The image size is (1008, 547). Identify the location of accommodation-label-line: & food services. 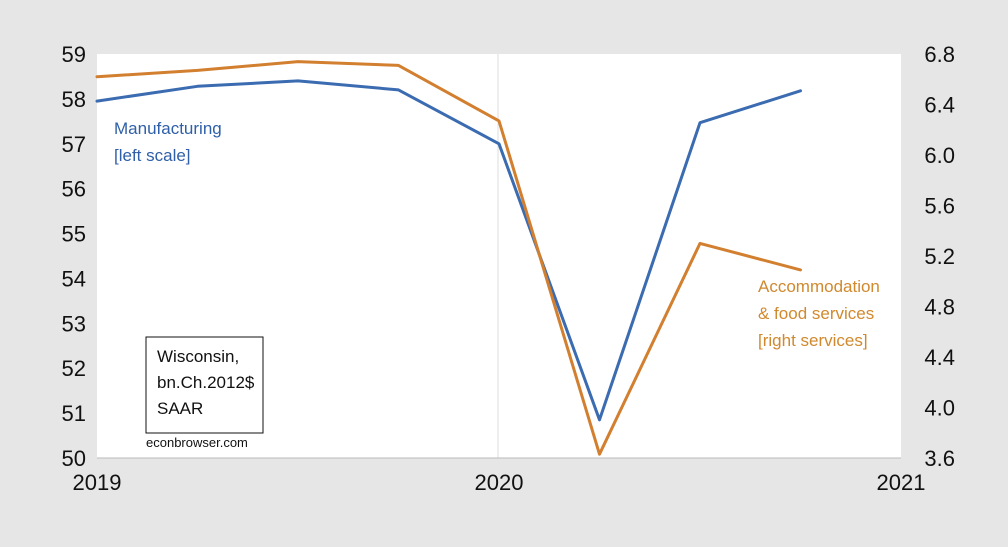
(816, 313).